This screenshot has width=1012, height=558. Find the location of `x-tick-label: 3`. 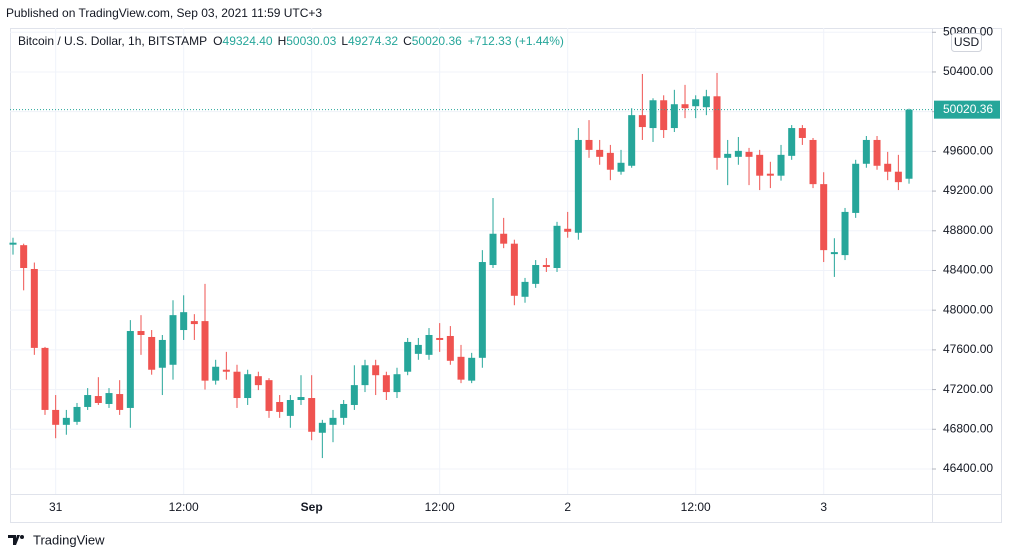

x-tick-label: 3 is located at coordinates (823, 507).